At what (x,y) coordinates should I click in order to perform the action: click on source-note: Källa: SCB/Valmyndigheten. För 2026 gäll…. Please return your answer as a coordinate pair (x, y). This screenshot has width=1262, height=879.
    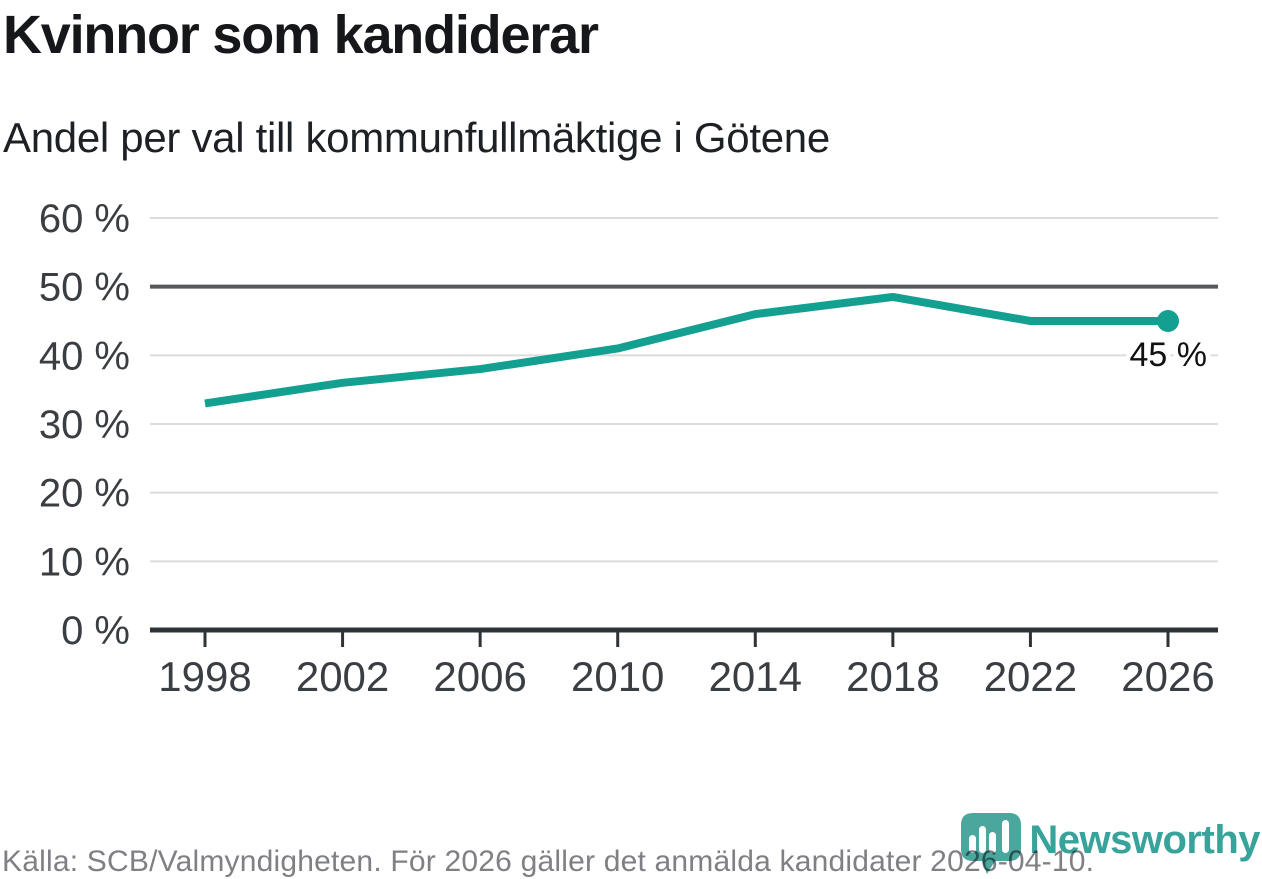
    Looking at the image, I should click on (548, 861).